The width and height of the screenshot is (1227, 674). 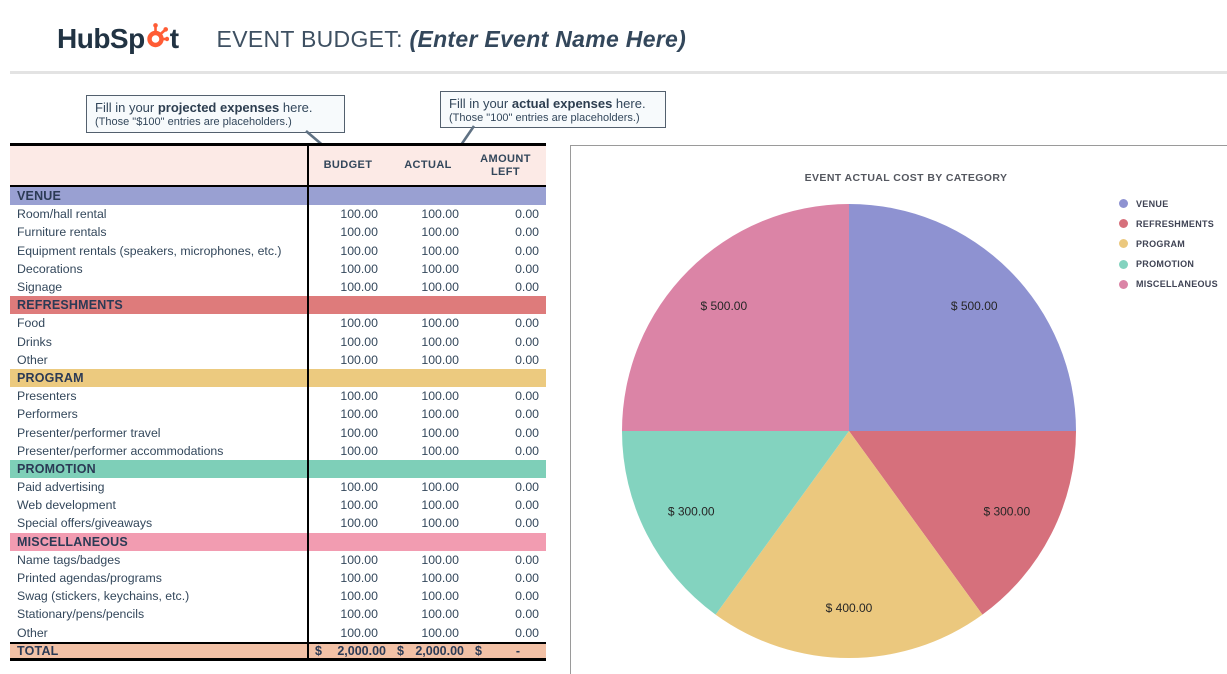 What do you see at coordinates (31, 323) in the screenshot?
I see `item-name-cell: Food` at bounding box center [31, 323].